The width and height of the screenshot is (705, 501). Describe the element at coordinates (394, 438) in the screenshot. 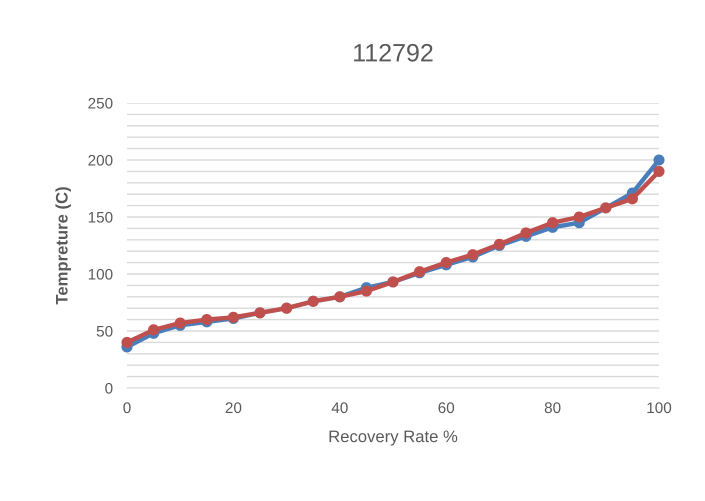

I see `x-axis-title: Recovery Rate %` at that location.